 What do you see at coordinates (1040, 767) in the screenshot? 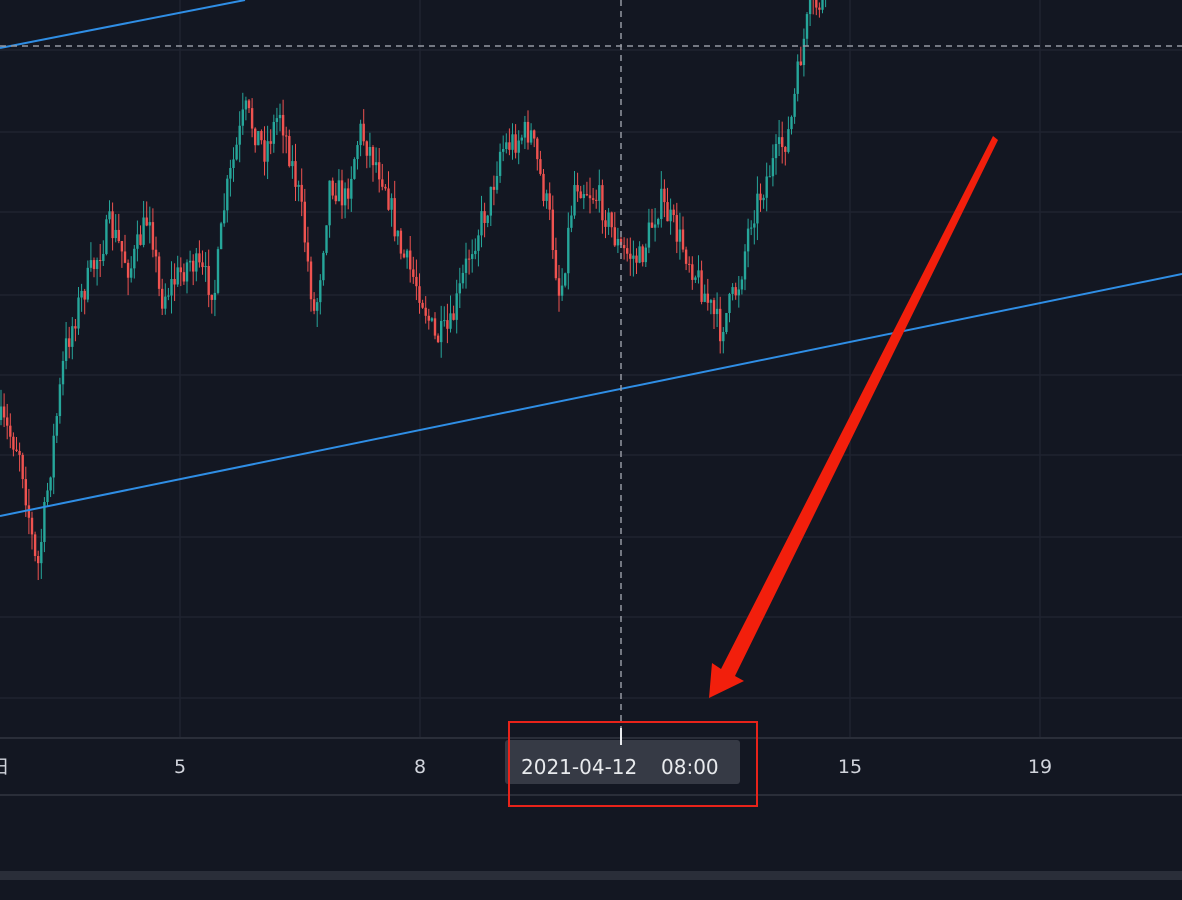
I see `x-tick-label: 19` at bounding box center [1040, 767].